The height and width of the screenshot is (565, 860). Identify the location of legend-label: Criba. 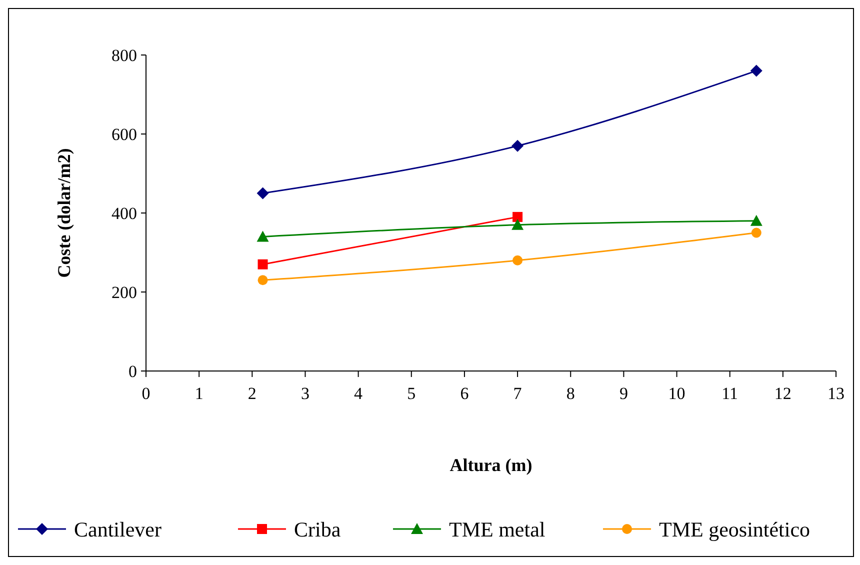
(318, 529).